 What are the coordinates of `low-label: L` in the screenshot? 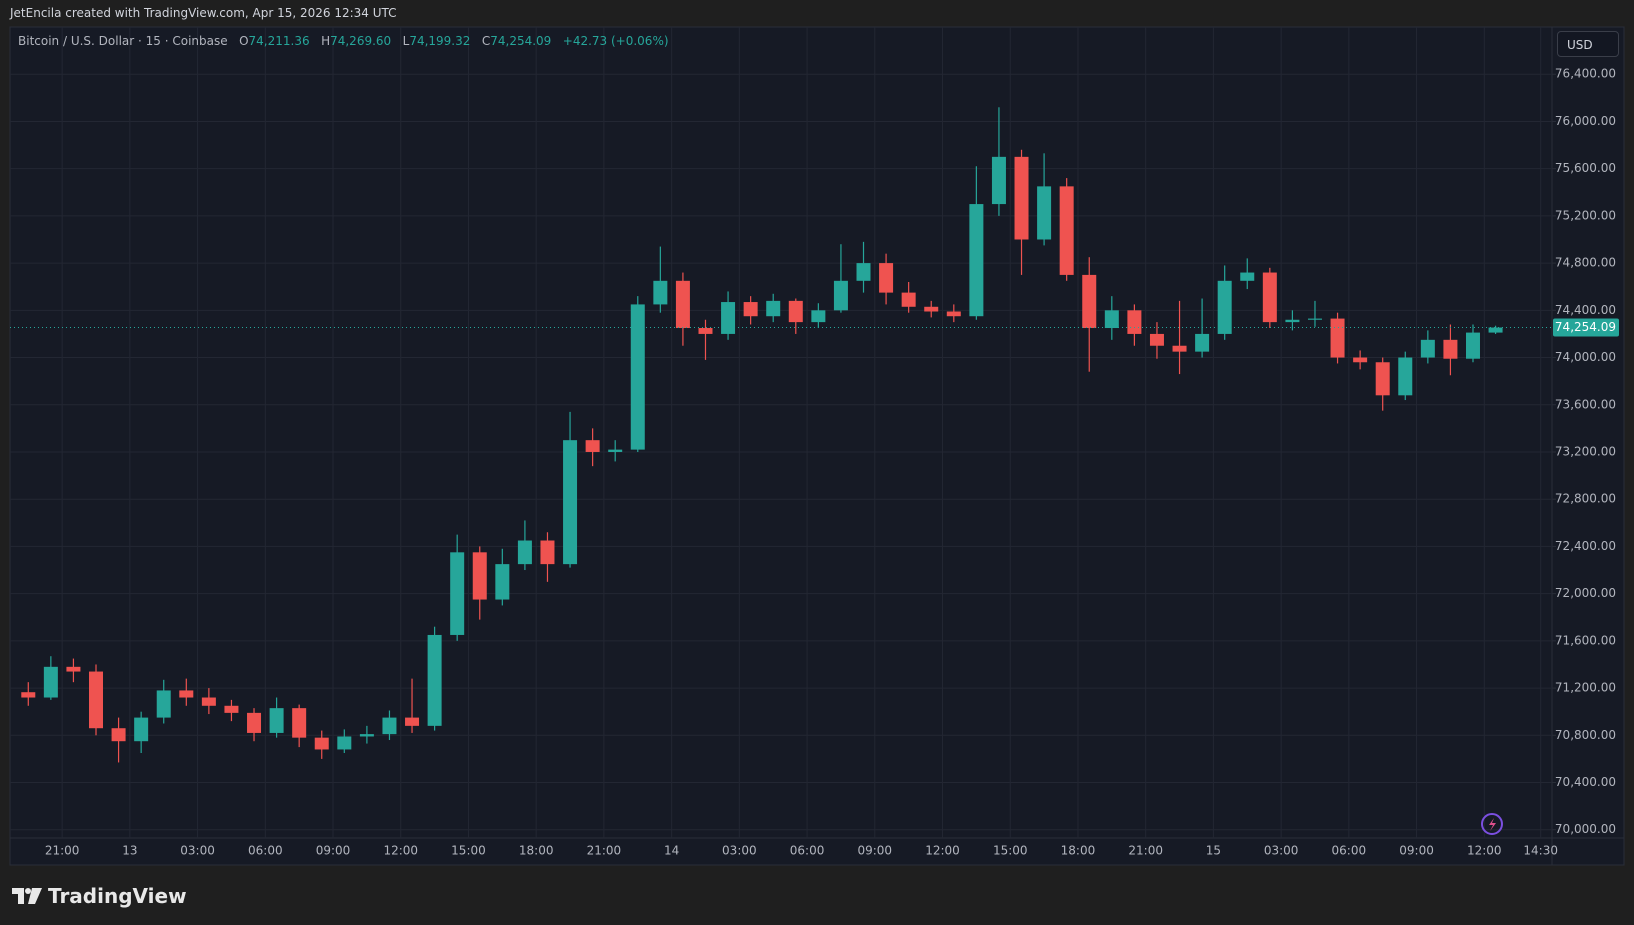 It's located at (406, 41).